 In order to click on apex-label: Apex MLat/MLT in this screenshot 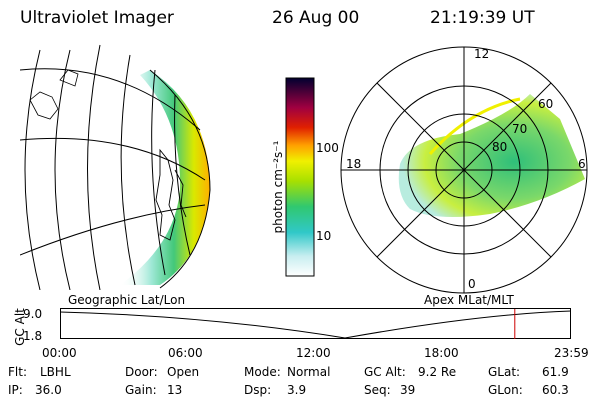, I will do `click(469, 300)`.